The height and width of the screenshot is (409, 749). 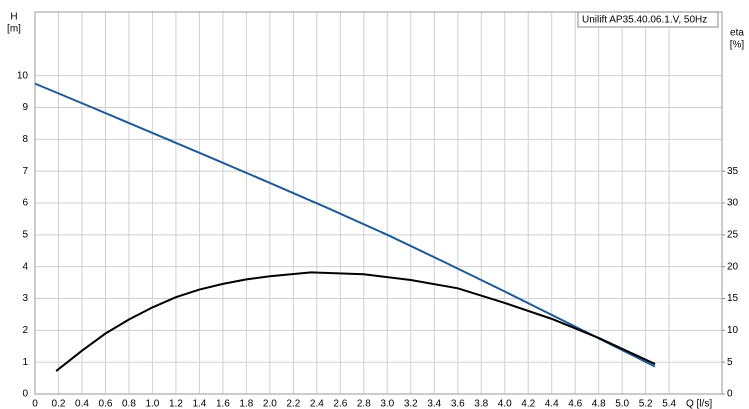 What do you see at coordinates (733, 266) in the screenshot?
I see `y2-tick-label: 20` at bounding box center [733, 266].